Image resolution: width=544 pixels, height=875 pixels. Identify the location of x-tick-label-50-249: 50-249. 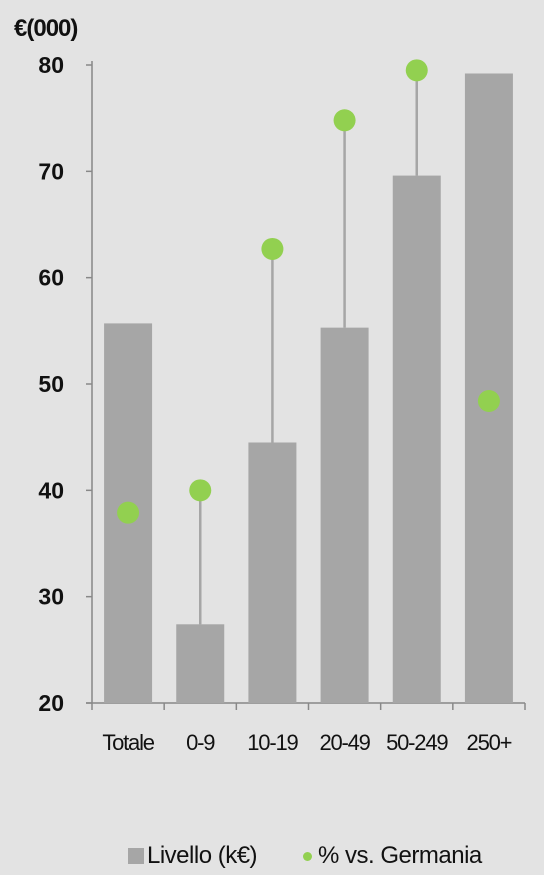
(417, 742).